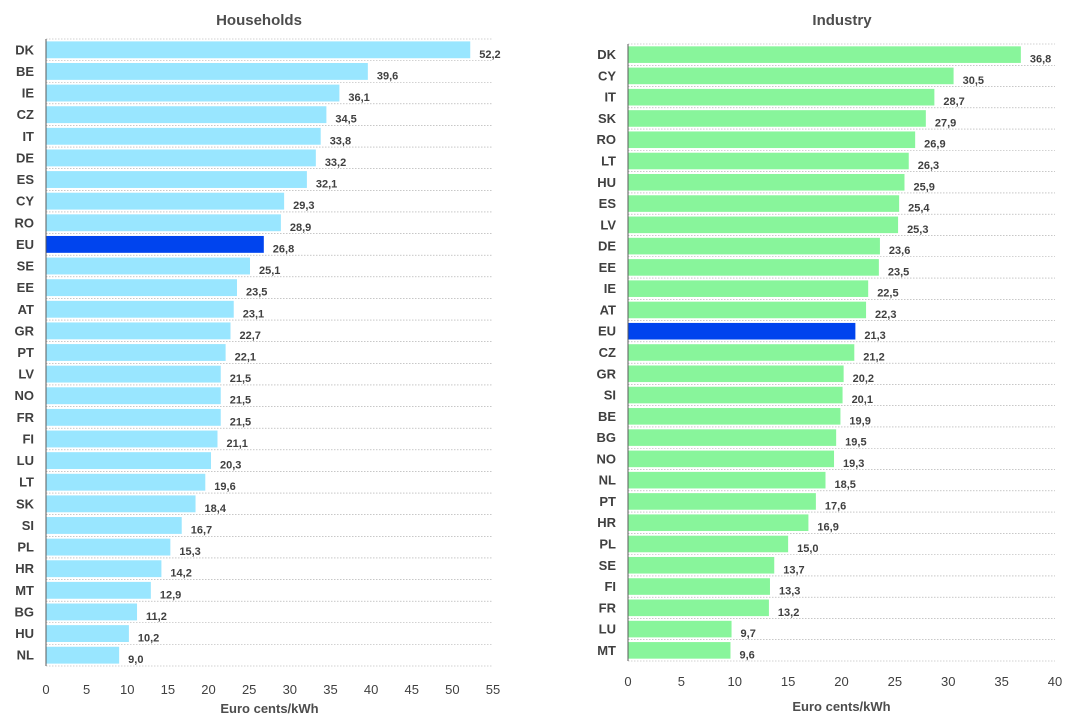  Describe the element at coordinates (183, 136) in the screenshot. I see `households-bar-it` at that location.